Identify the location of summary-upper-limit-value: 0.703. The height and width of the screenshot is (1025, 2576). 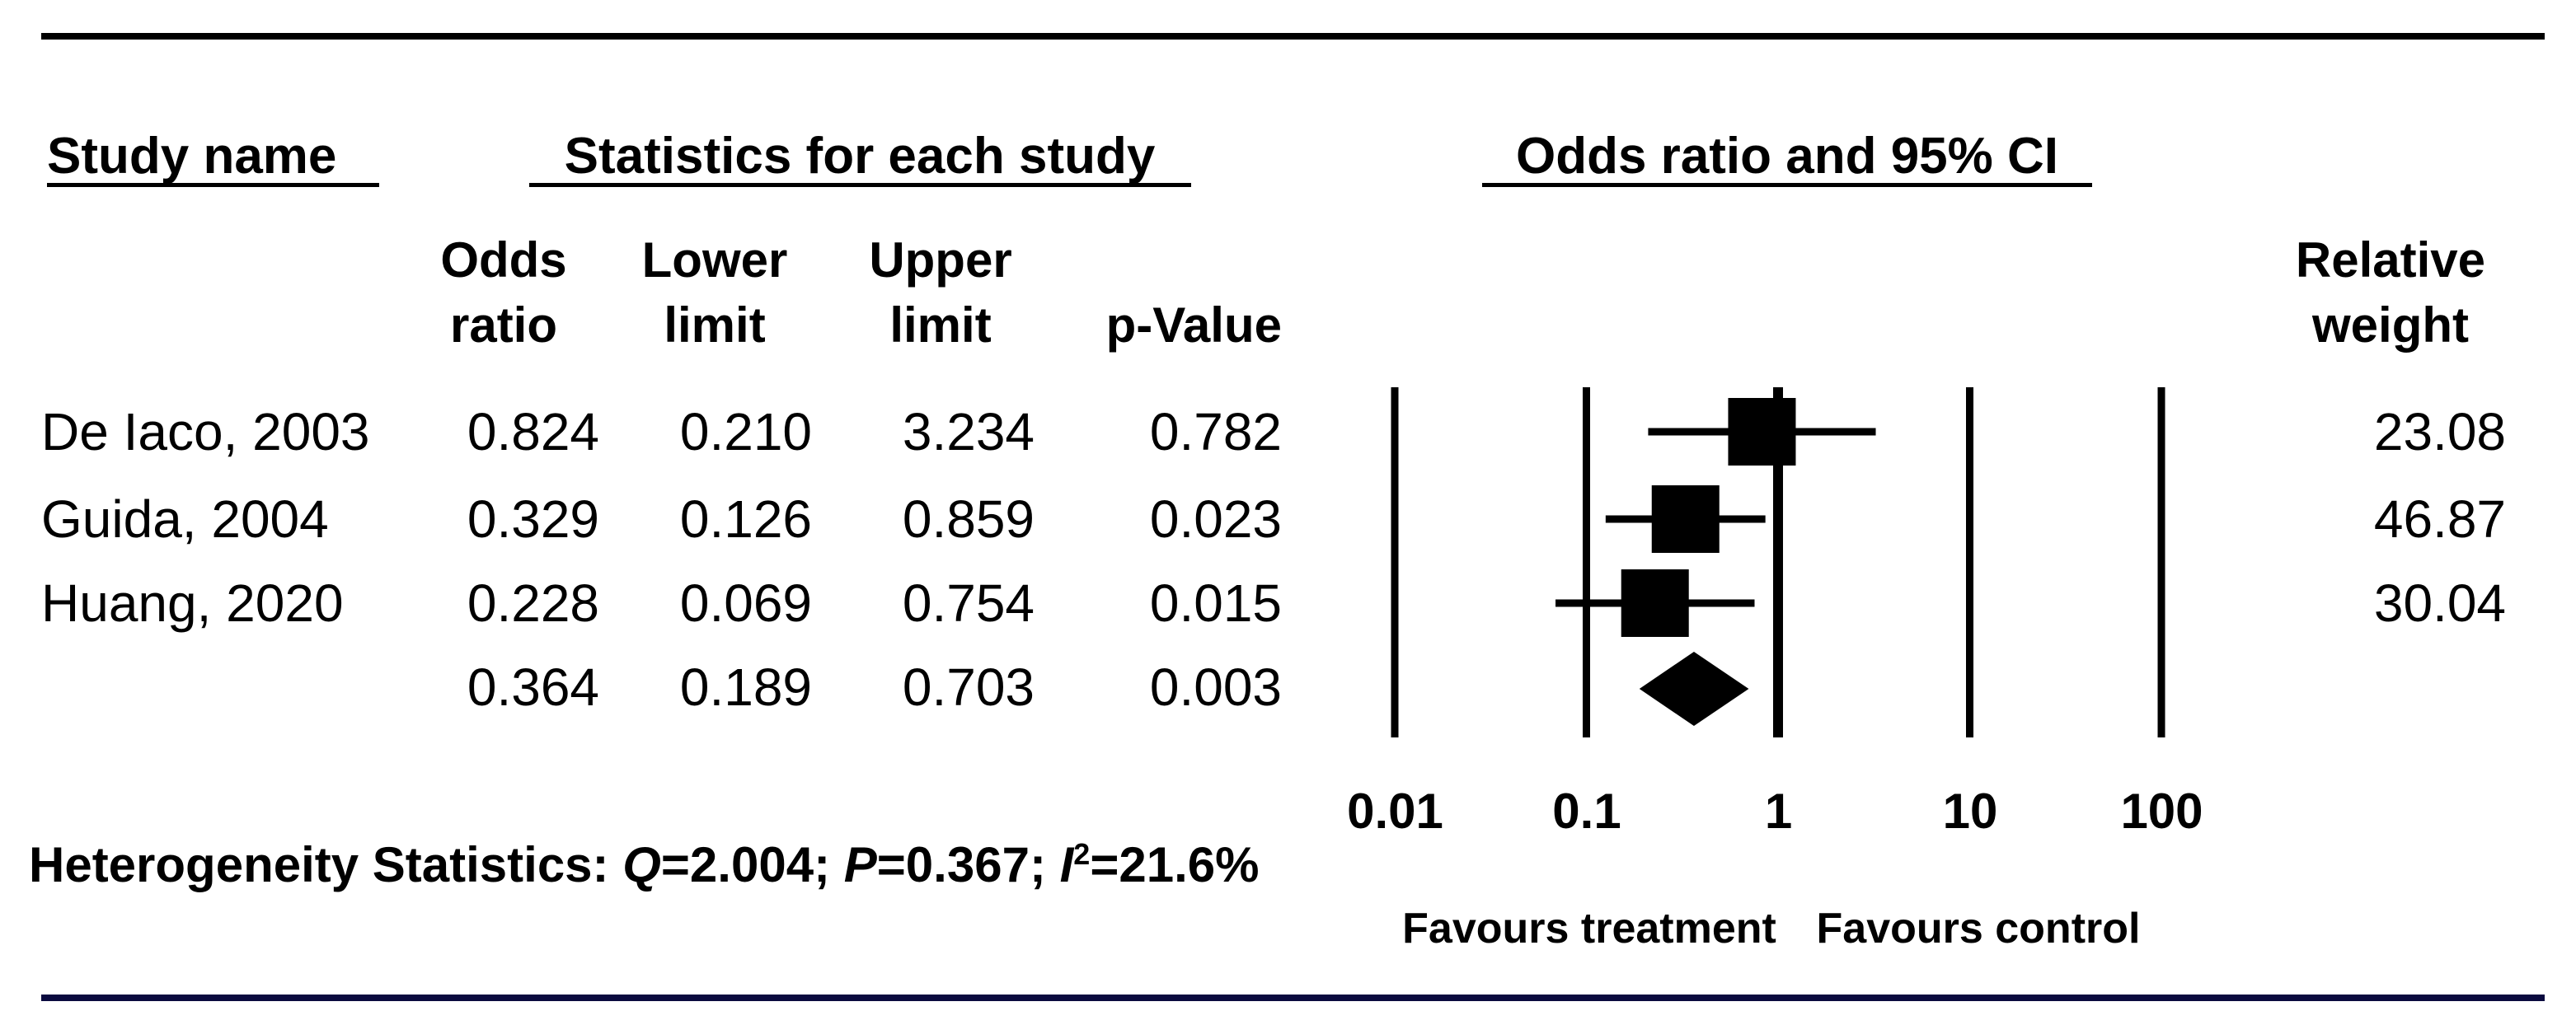
(969, 687).